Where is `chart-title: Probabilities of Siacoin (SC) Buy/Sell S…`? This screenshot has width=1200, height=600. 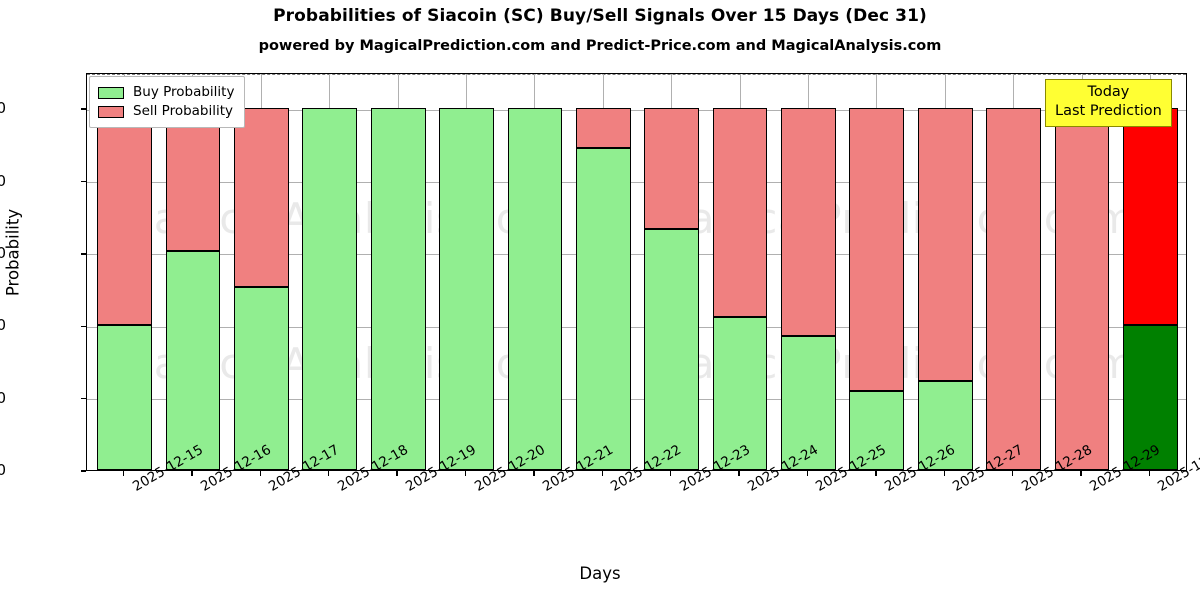
chart-title: Probabilities of Siacoin (SC) Buy/Sell S… is located at coordinates (600, 16).